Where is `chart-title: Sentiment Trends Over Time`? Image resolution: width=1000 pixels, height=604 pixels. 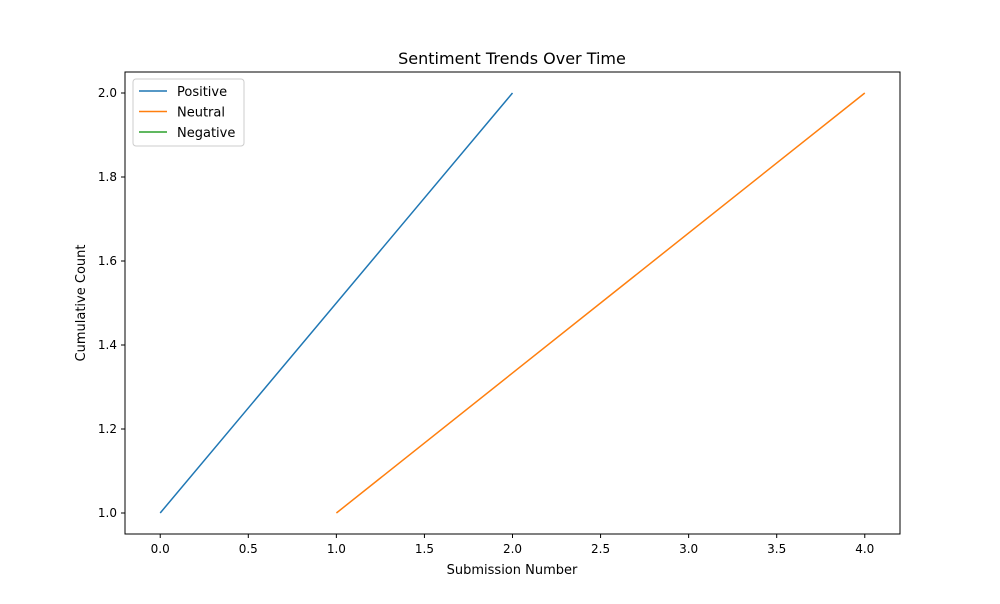
chart-title: Sentiment Trends Over Time is located at coordinates (512, 58).